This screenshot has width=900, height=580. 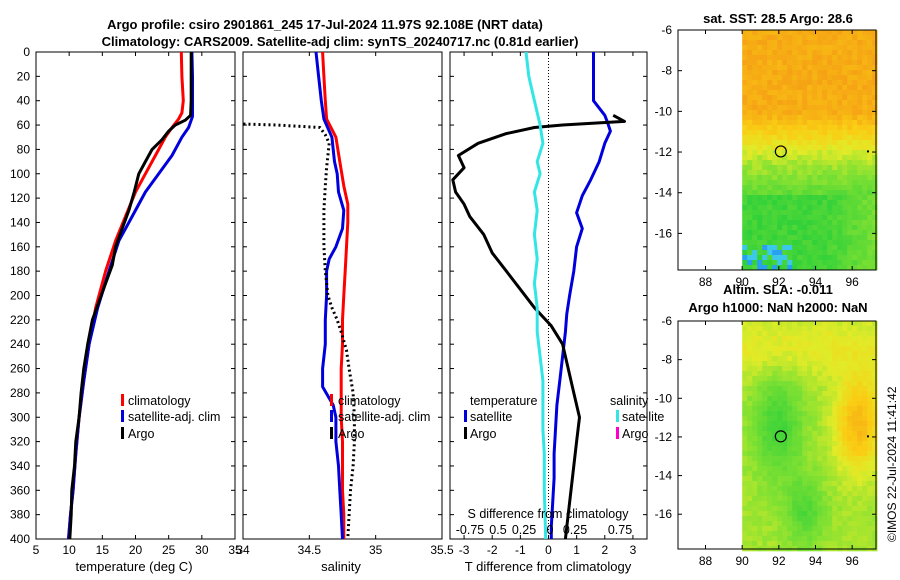 What do you see at coordinates (492, 550) in the screenshot?
I see `x-tick-label: -2` at bounding box center [492, 550].